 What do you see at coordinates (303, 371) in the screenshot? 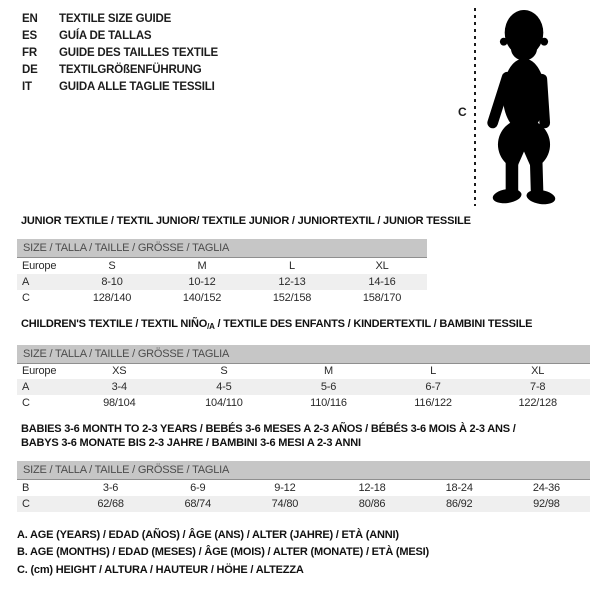
I see `table-row-europe: Europe XS S M L XL` at bounding box center [303, 371].